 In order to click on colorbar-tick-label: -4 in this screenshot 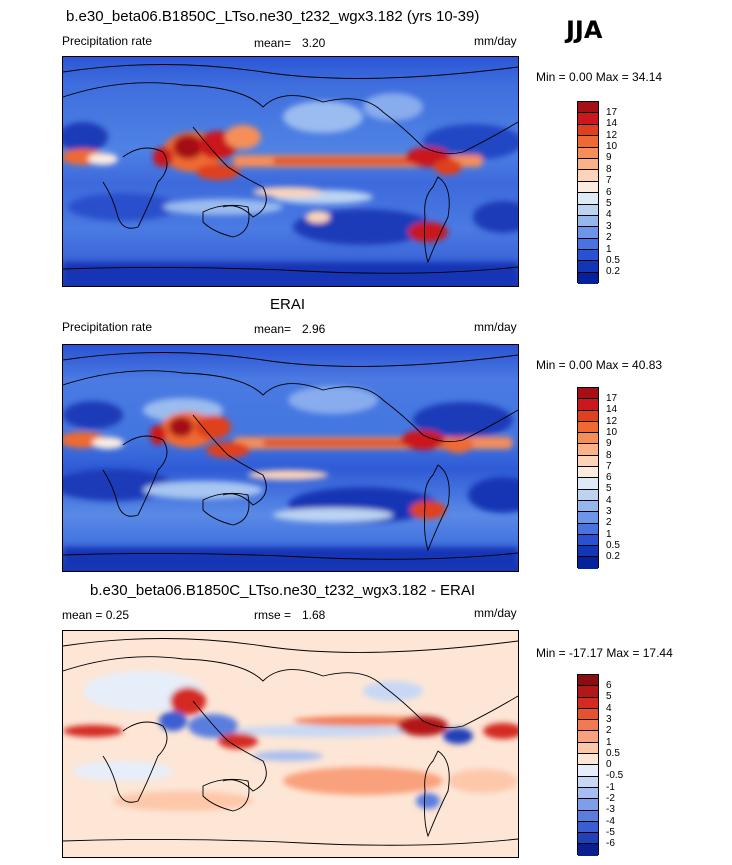, I will do `click(610, 821)`.